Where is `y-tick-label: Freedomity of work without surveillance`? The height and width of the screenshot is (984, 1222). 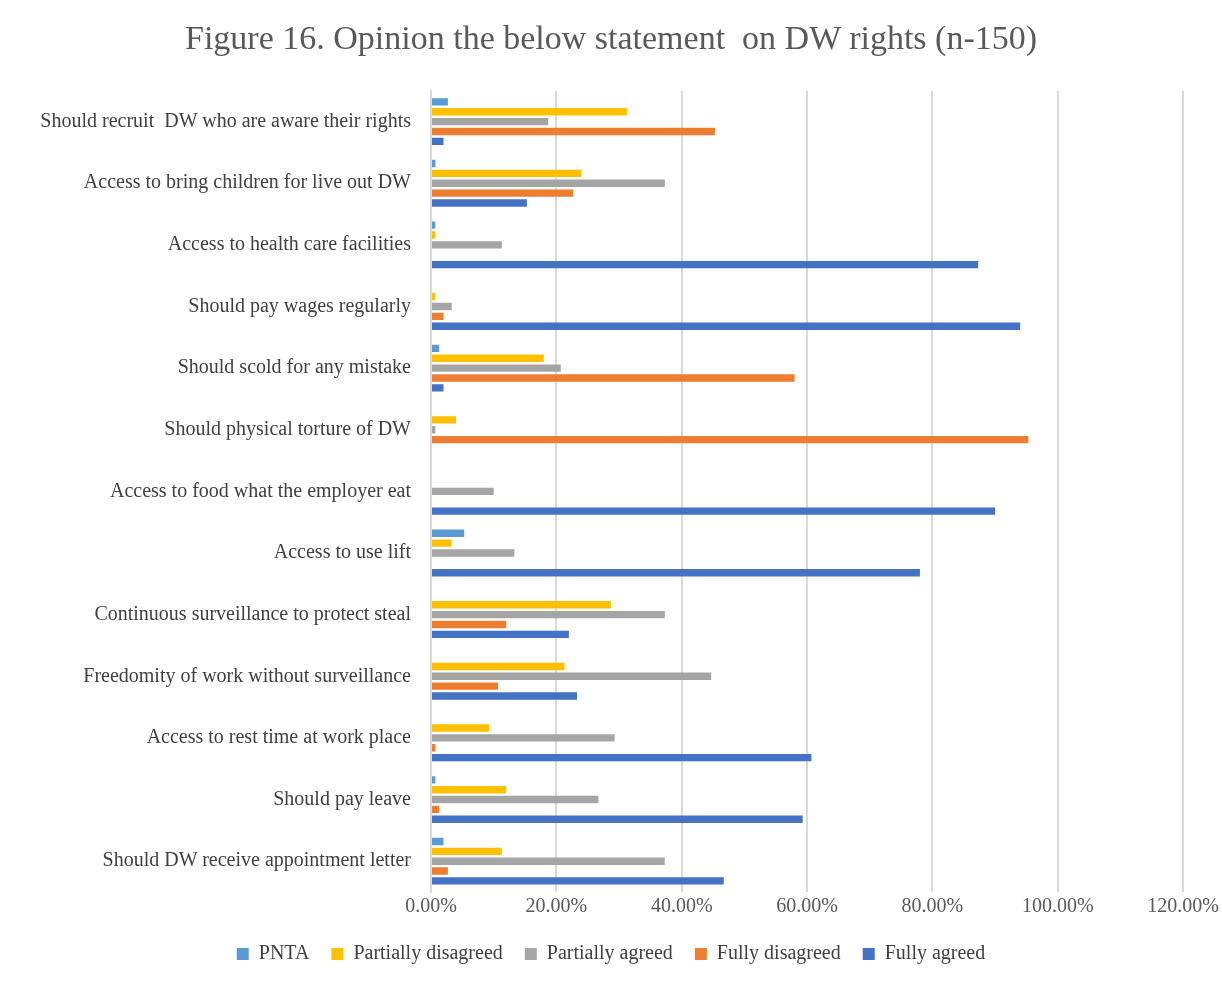
y-tick-label: Freedomity of work without surveillance is located at coordinates (247, 675).